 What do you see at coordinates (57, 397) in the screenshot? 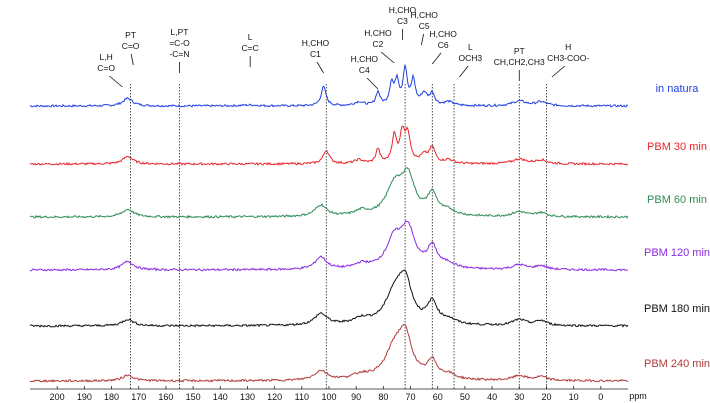
I see `x-tick-label-0: 200` at bounding box center [57, 397].